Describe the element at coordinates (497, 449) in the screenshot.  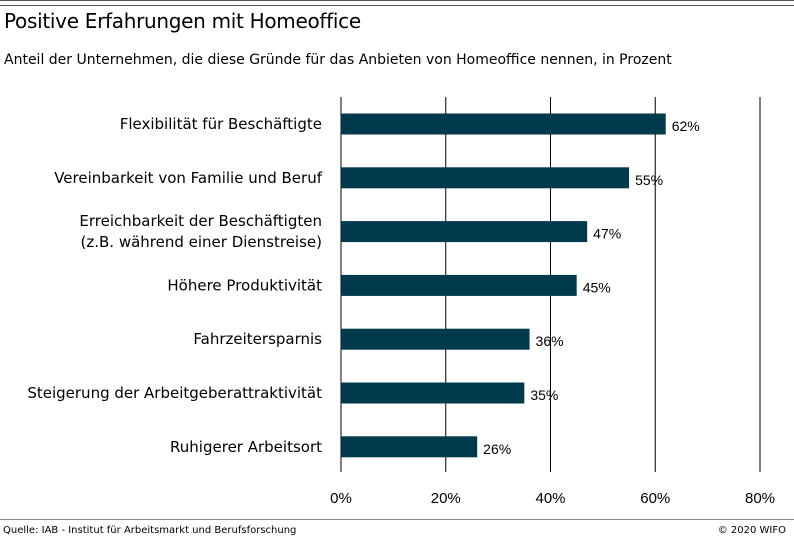
I see `value-label: 26%` at that location.